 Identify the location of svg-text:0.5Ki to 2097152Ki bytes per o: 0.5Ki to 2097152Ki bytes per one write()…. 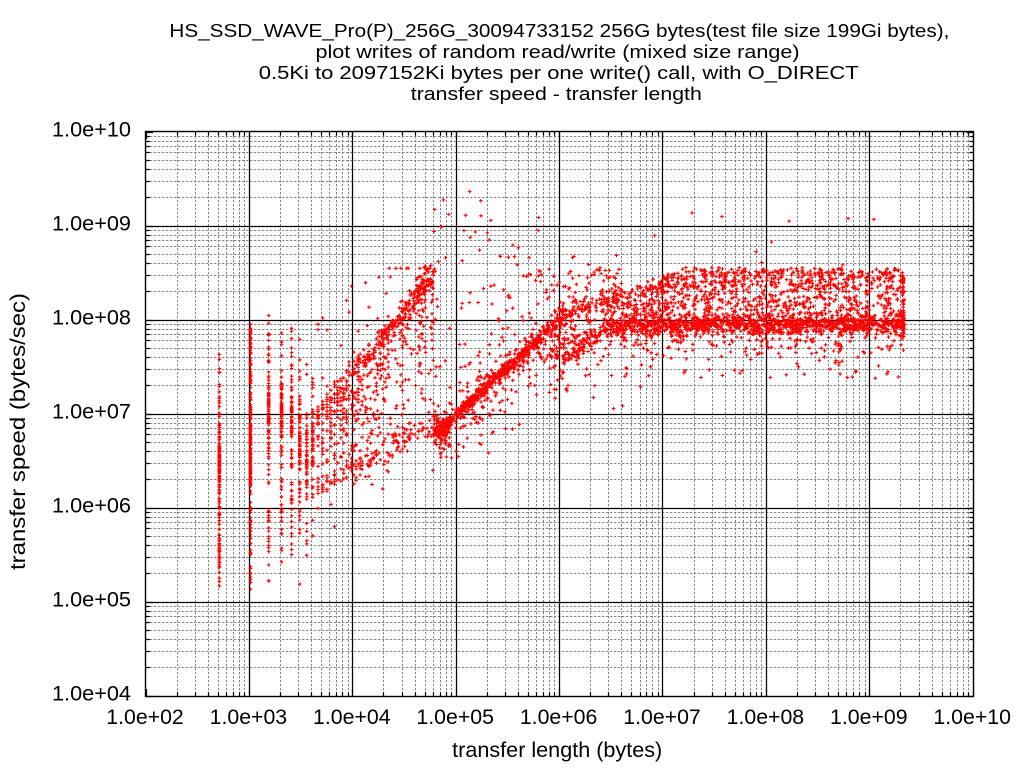
(559, 73).